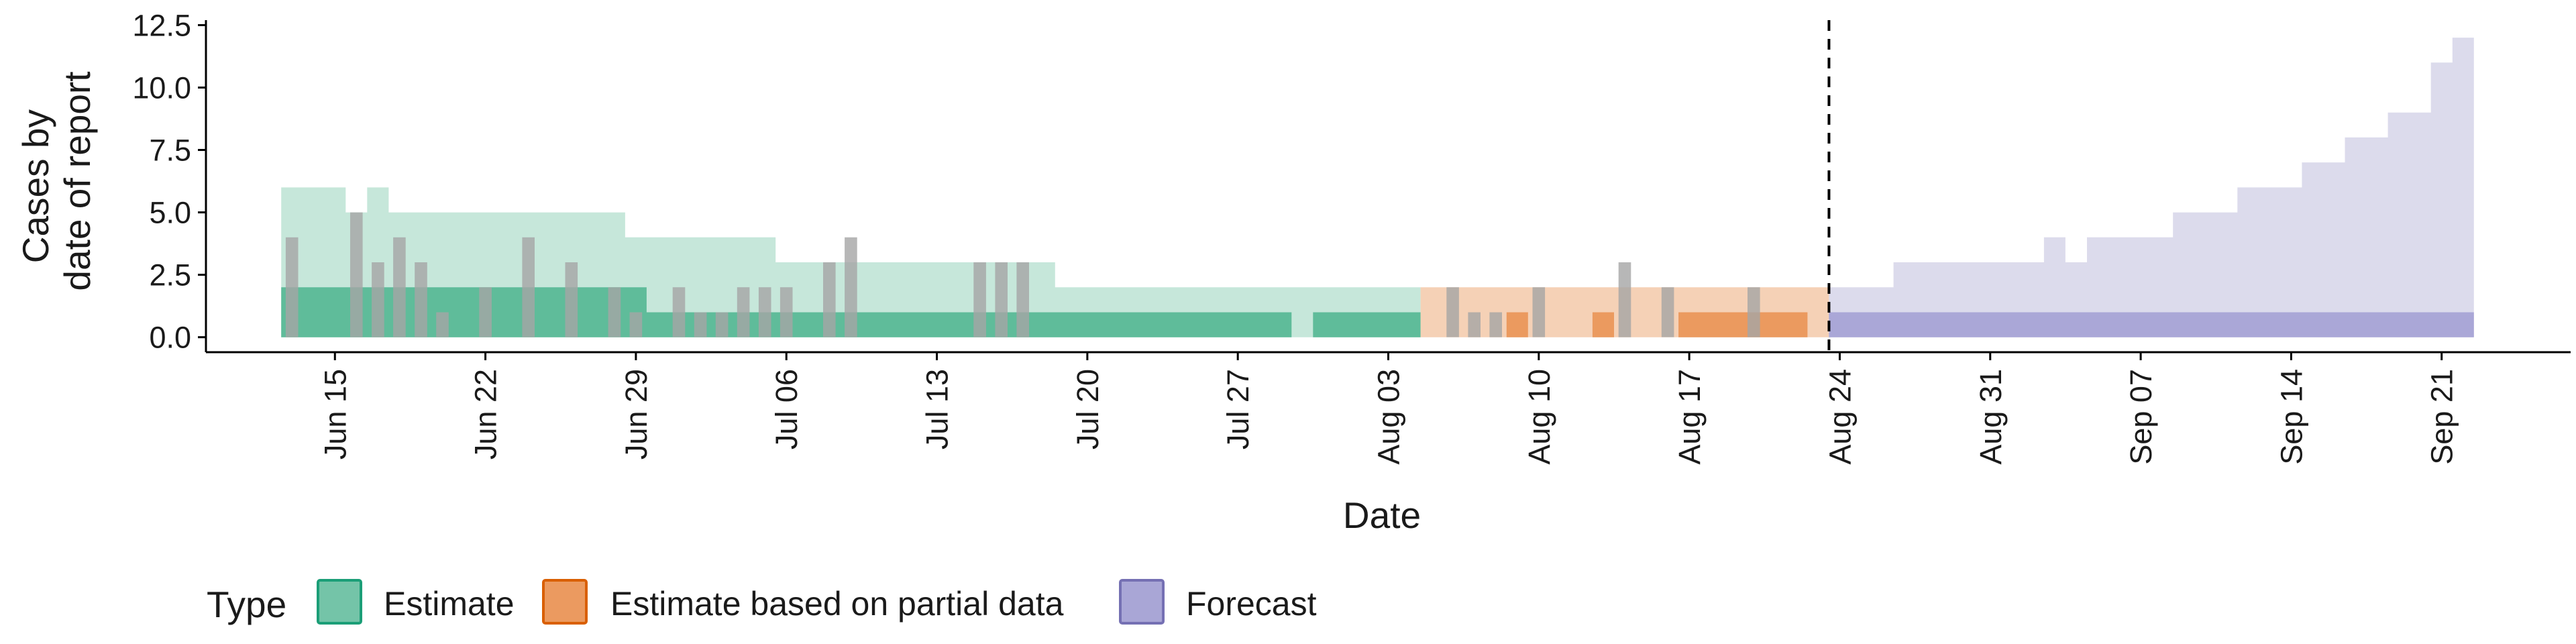 Image resolution: width=2576 pixels, height=644 pixels. I want to click on y-axis-title-line-1: Cases by, so click(35, 186).